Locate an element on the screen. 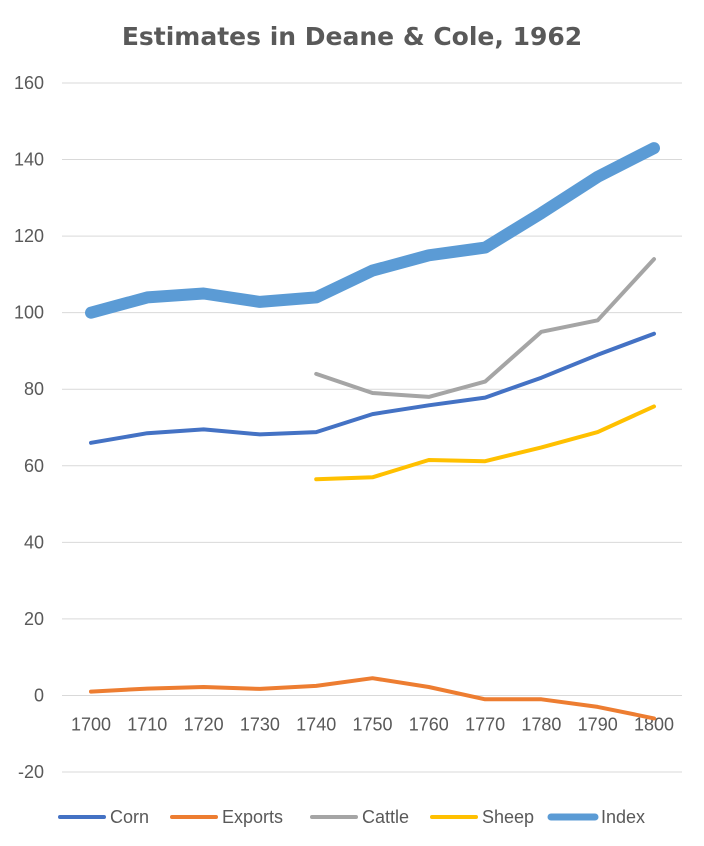 The height and width of the screenshot is (846, 704). chart-title: Estimates in Deane & Cole, 1962 is located at coordinates (352, 36).